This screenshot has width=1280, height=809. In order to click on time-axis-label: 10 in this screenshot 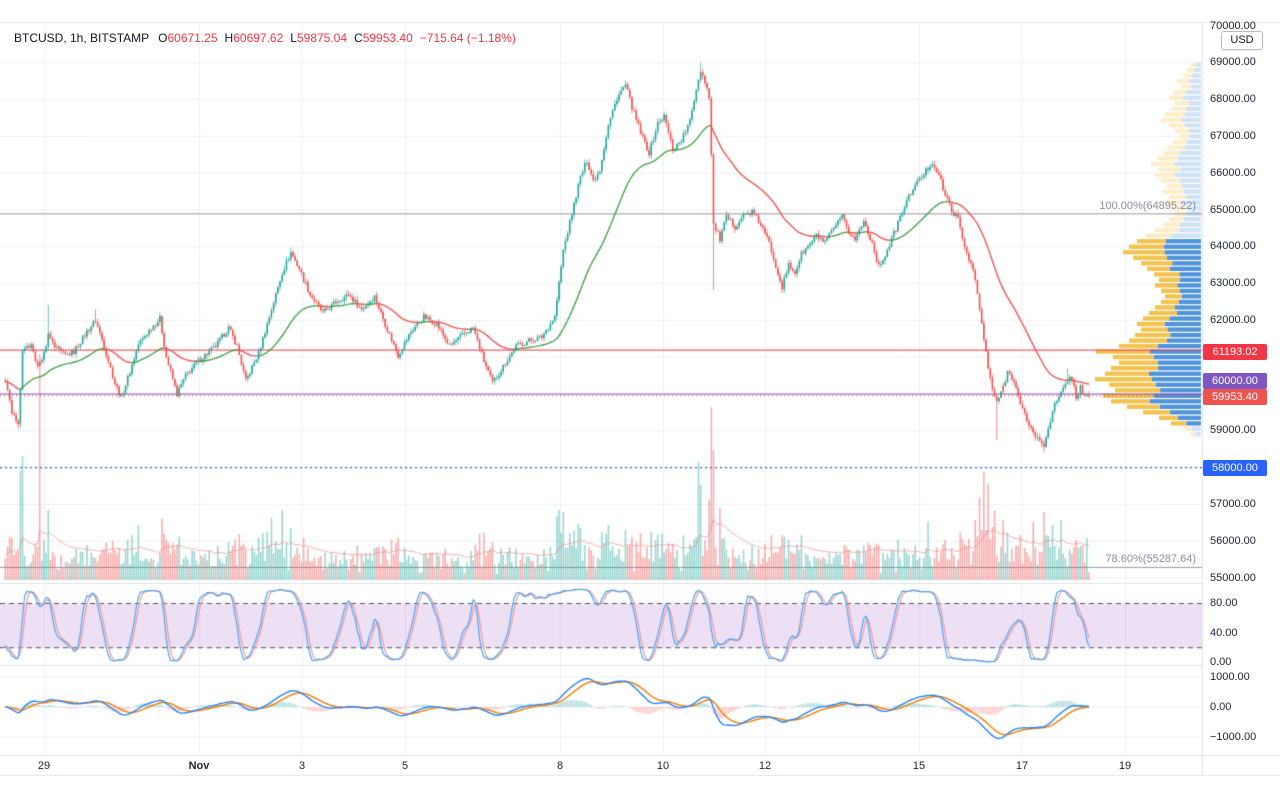, I will do `click(663, 766)`.